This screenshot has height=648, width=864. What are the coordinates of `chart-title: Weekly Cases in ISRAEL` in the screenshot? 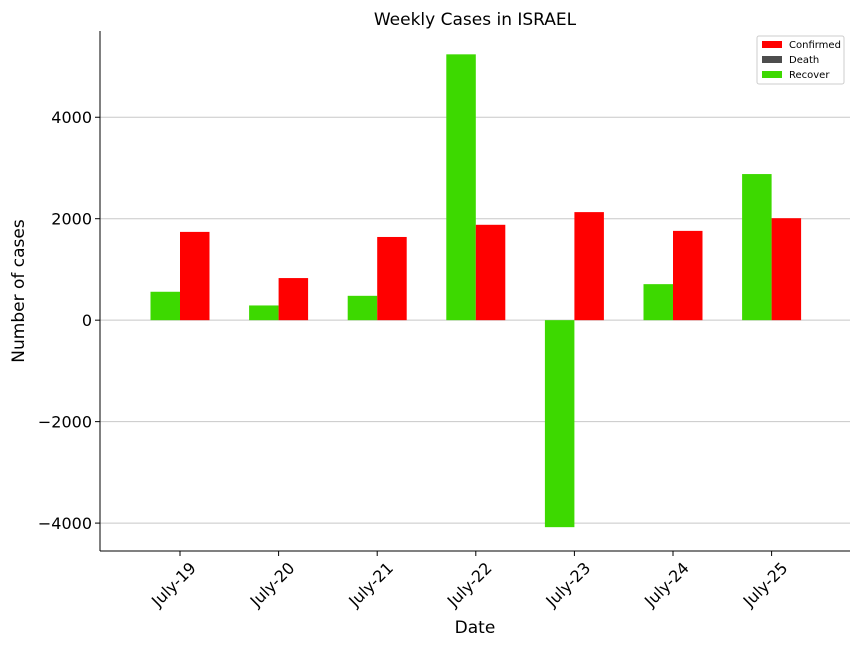 It's located at (475, 20).